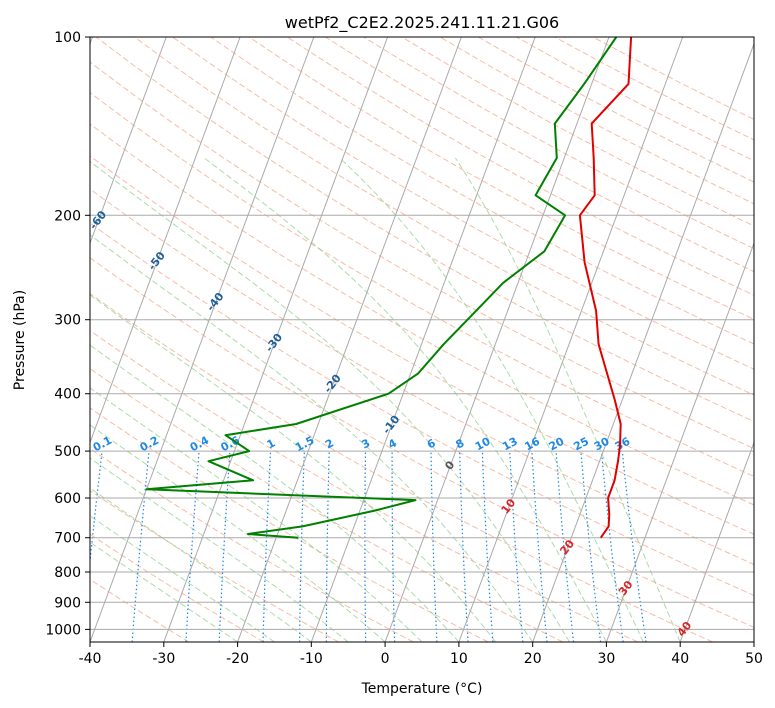 Image resolution: width=775 pixels, height=708 pixels. Describe the element at coordinates (459, 659) in the screenshot. I see `x-tick-label: 10` at that location.